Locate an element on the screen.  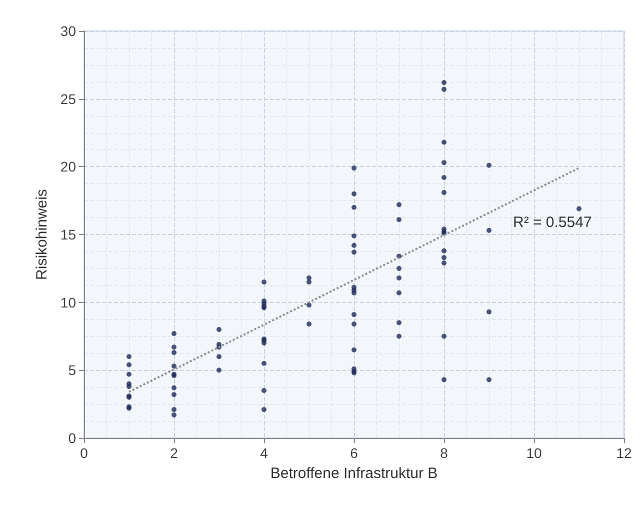
y-tick-label: 10 is located at coordinates (68, 302).